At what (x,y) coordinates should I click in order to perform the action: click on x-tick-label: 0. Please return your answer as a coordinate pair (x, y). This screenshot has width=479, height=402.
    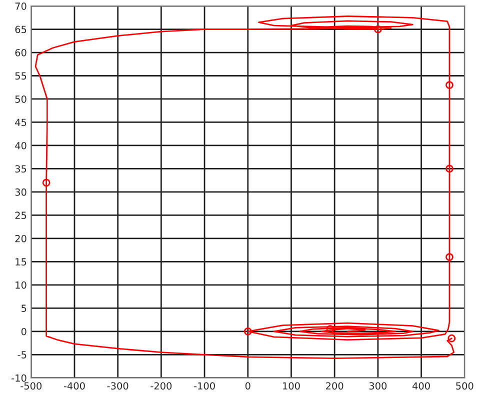
    Looking at the image, I should click on (247, 386).